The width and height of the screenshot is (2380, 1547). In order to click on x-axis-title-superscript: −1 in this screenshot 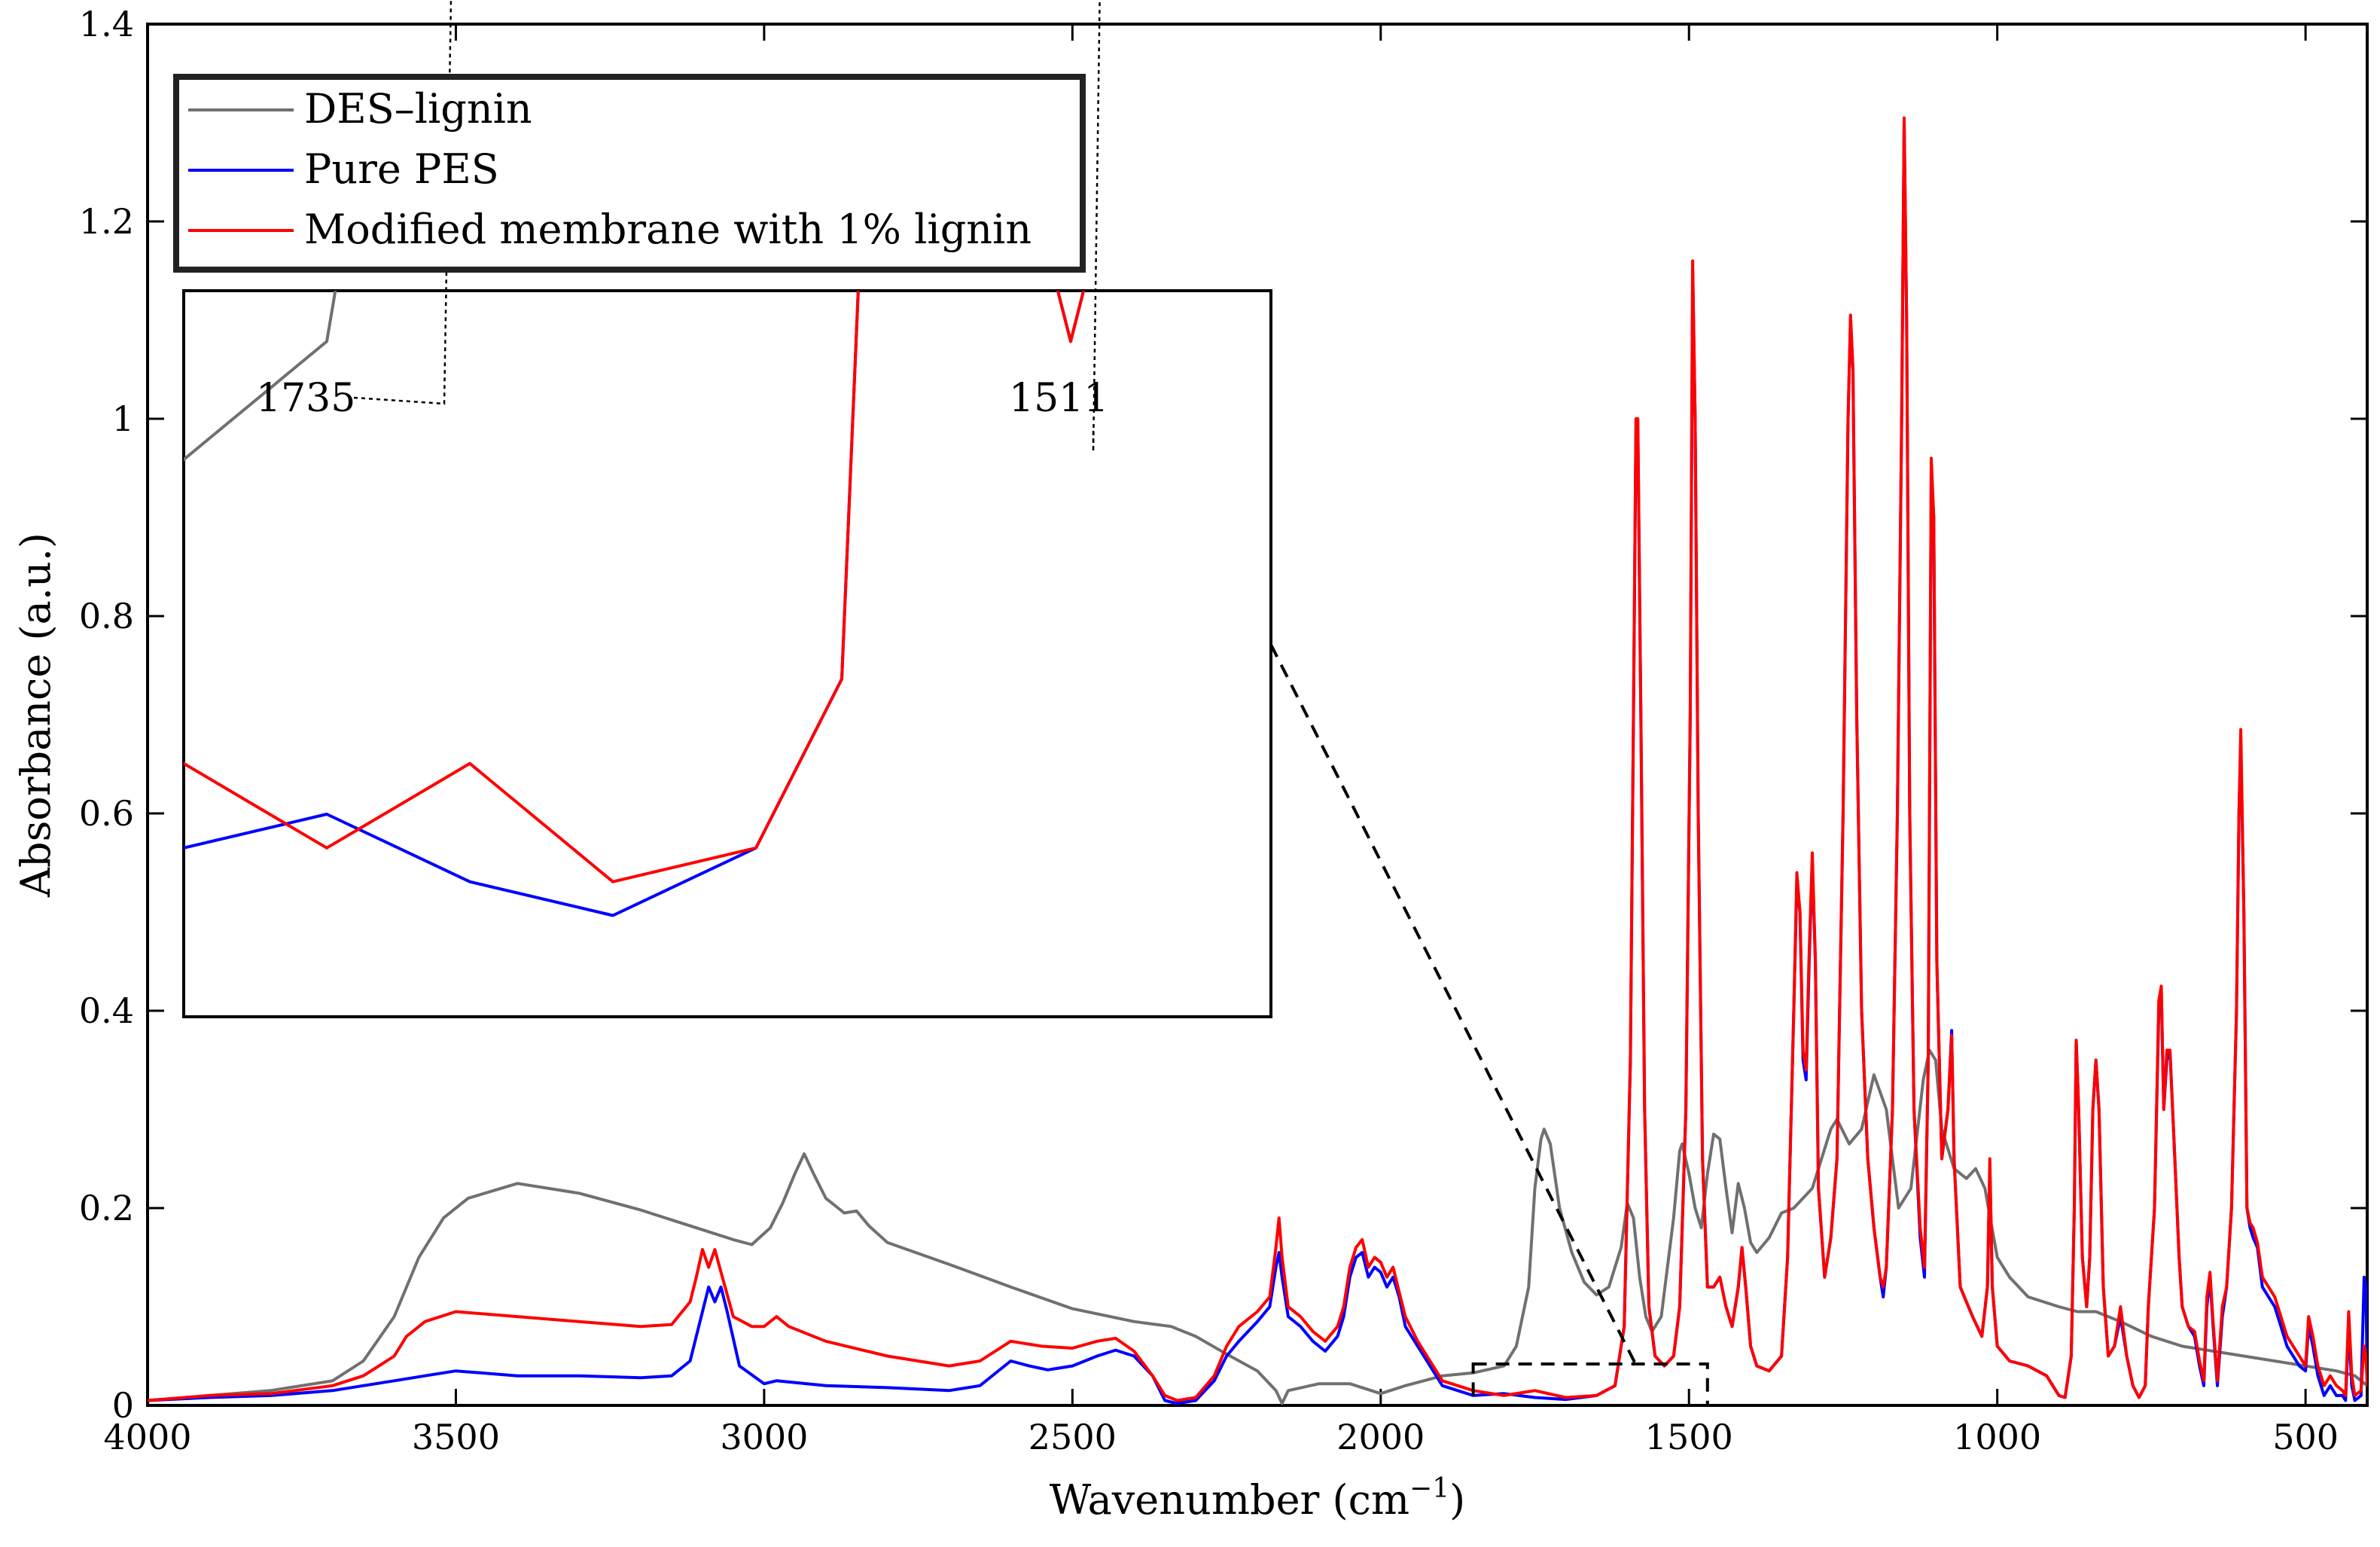, I will do `click(1429, 1488)`.